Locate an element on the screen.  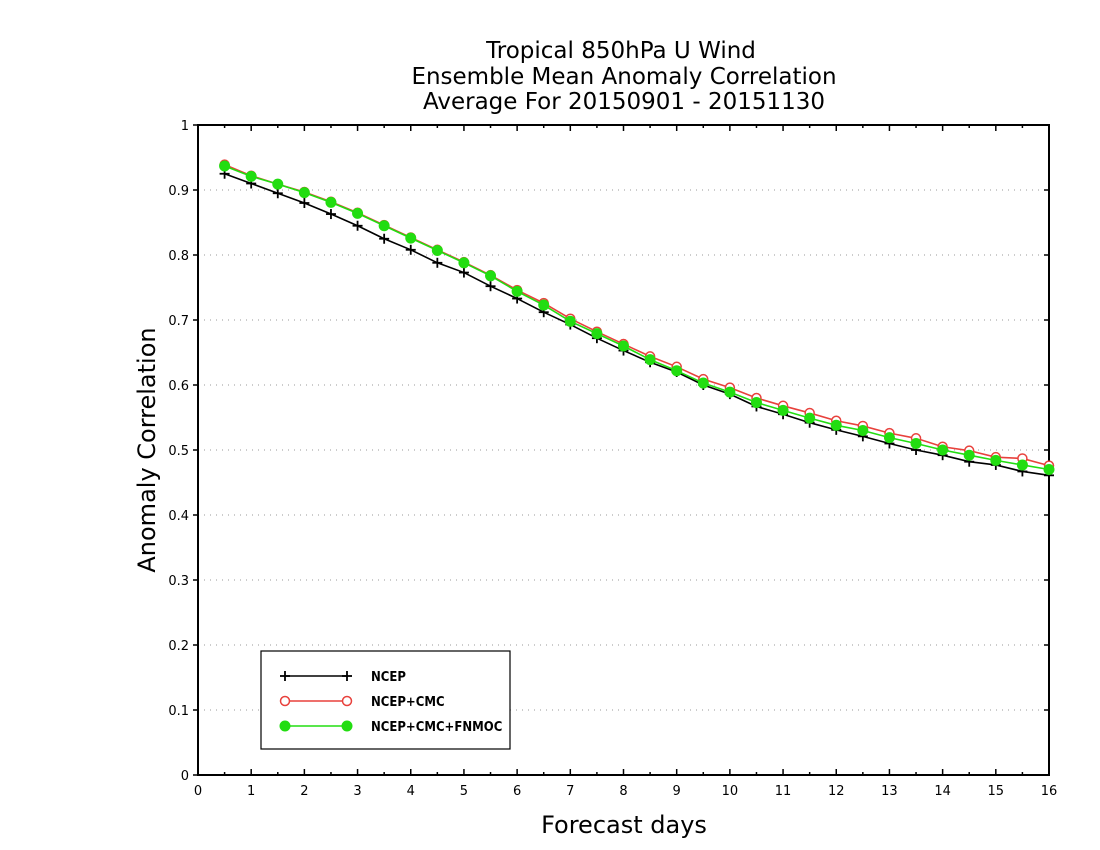
y-tick-label: 0 is located at coordinates (185, 776).